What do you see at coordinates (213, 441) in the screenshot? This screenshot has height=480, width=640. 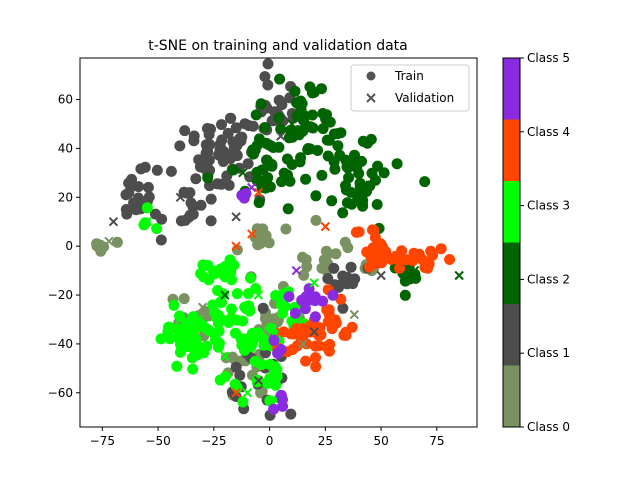 I see `x-tick-label: −25` at bounding box center [213, 441].